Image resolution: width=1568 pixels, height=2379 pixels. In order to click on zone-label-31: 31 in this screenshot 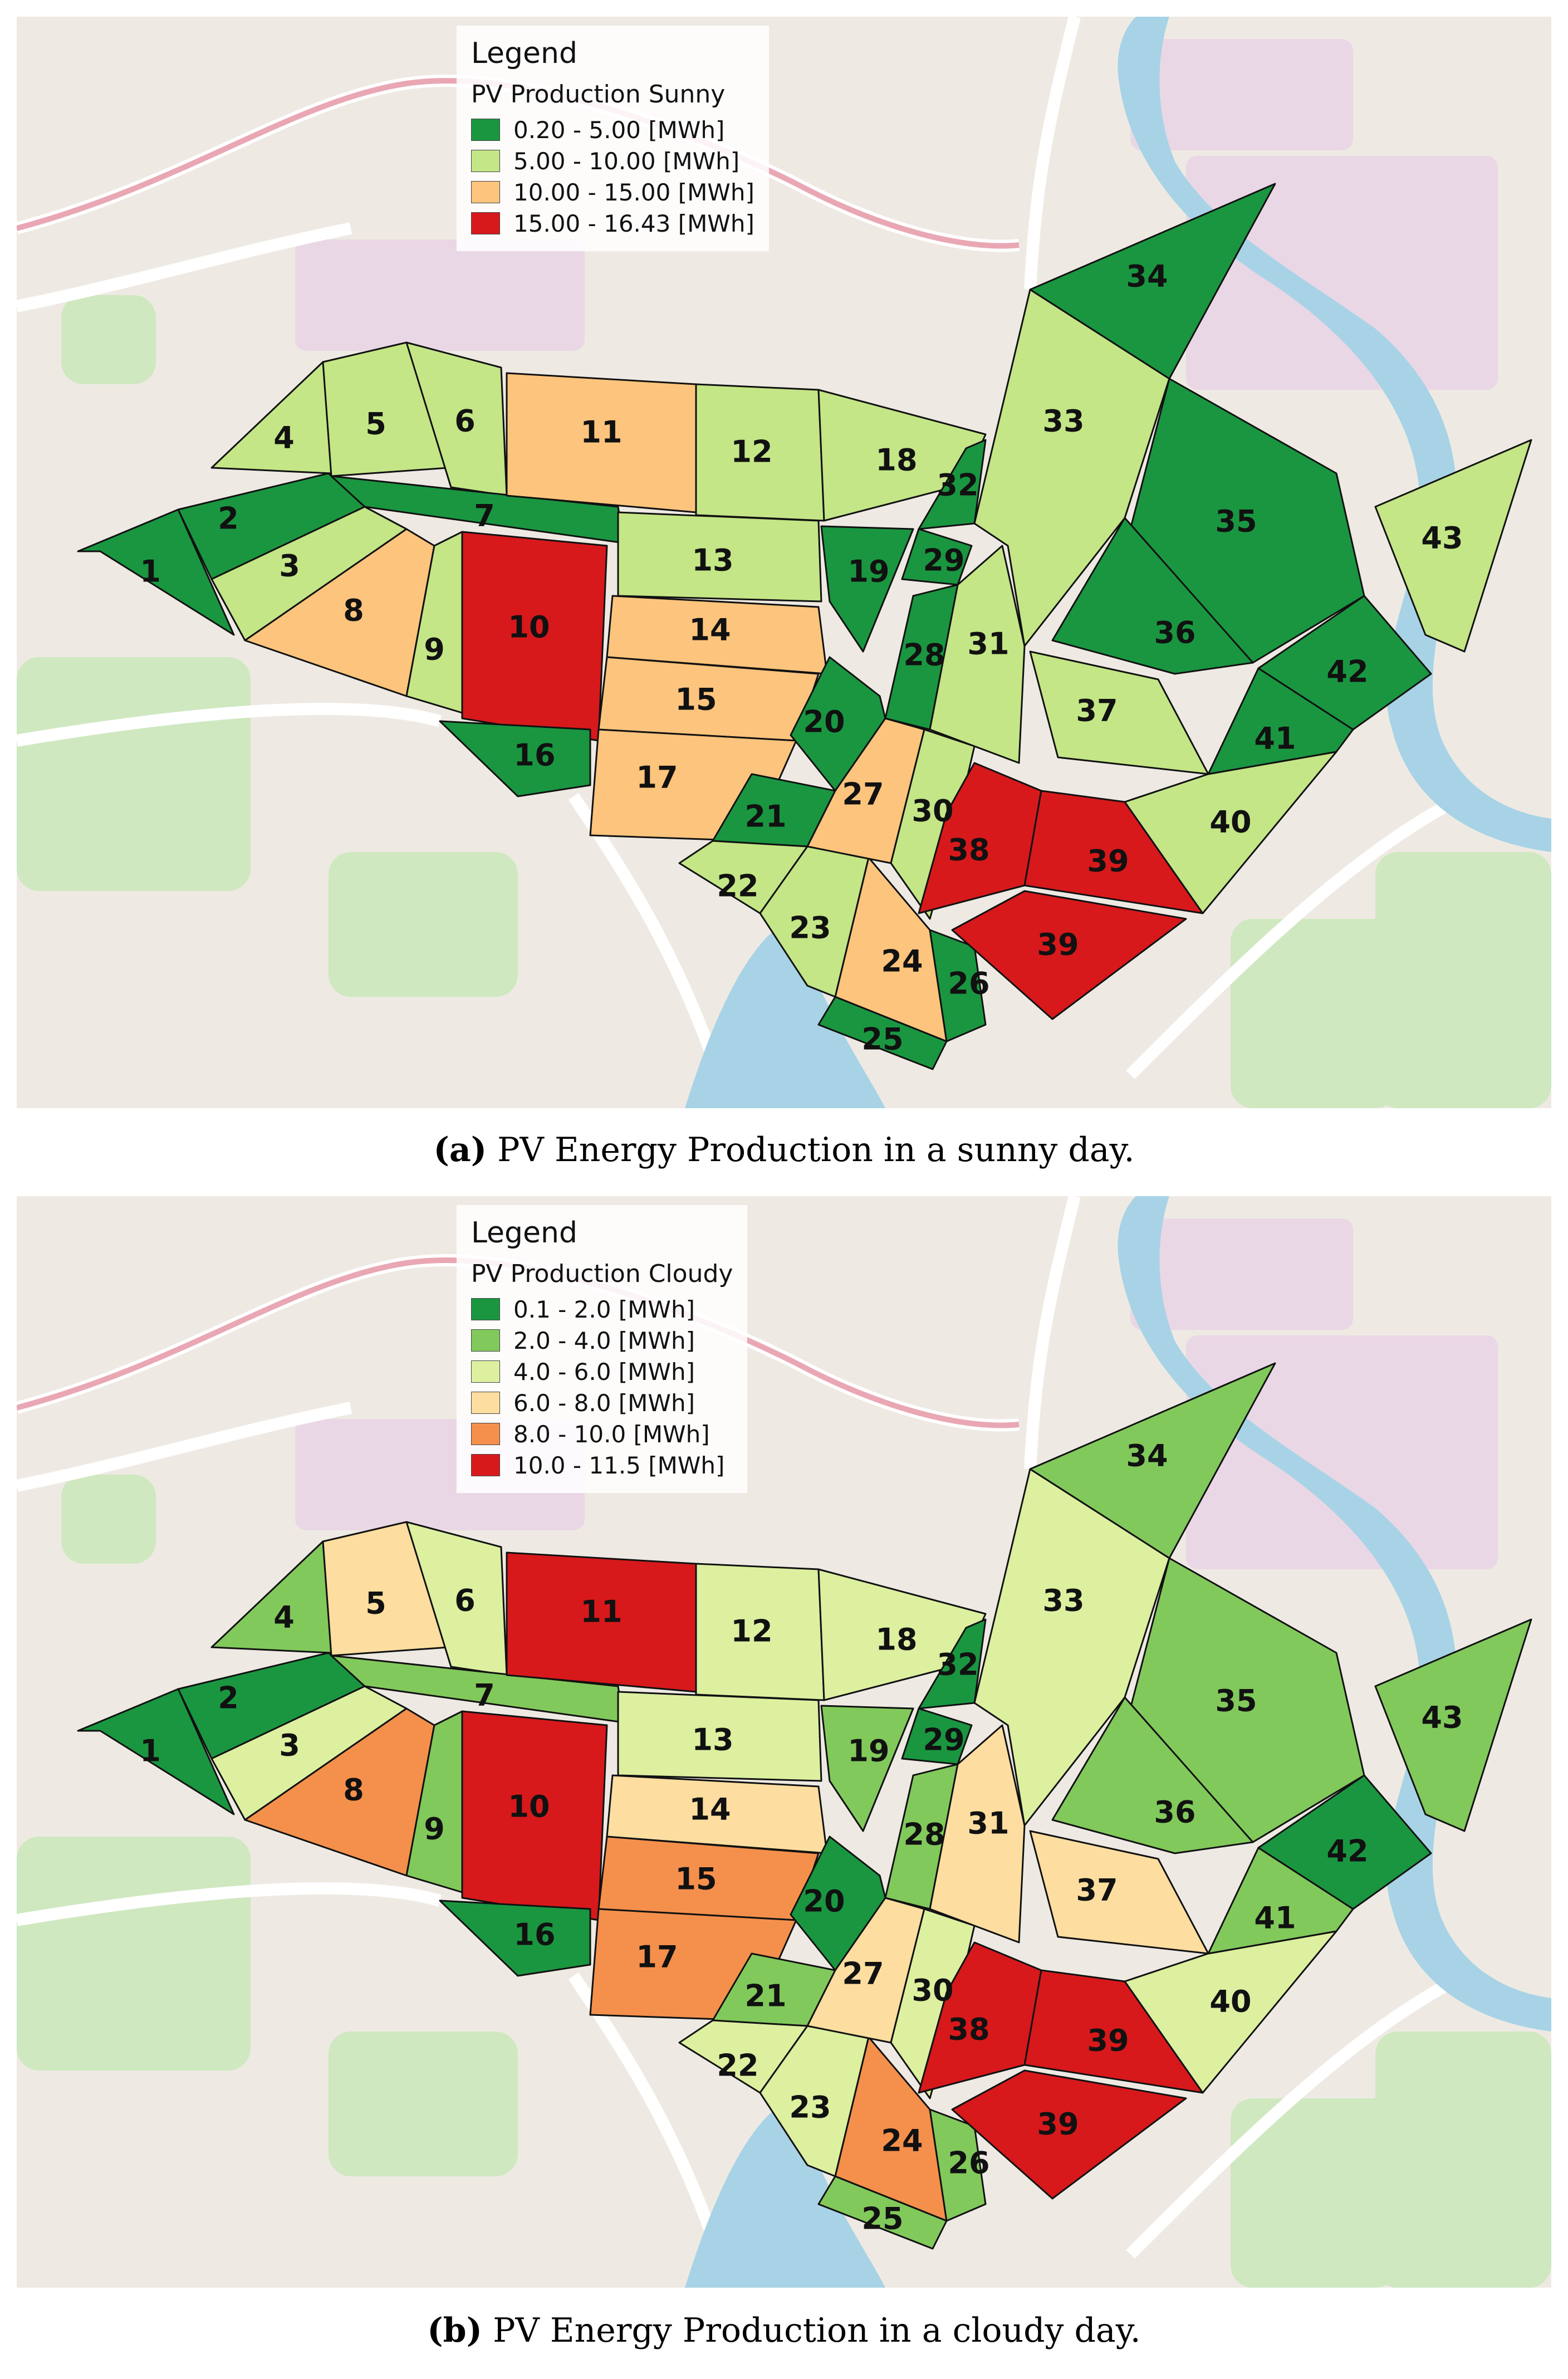, I will do `click(988, 644)`.